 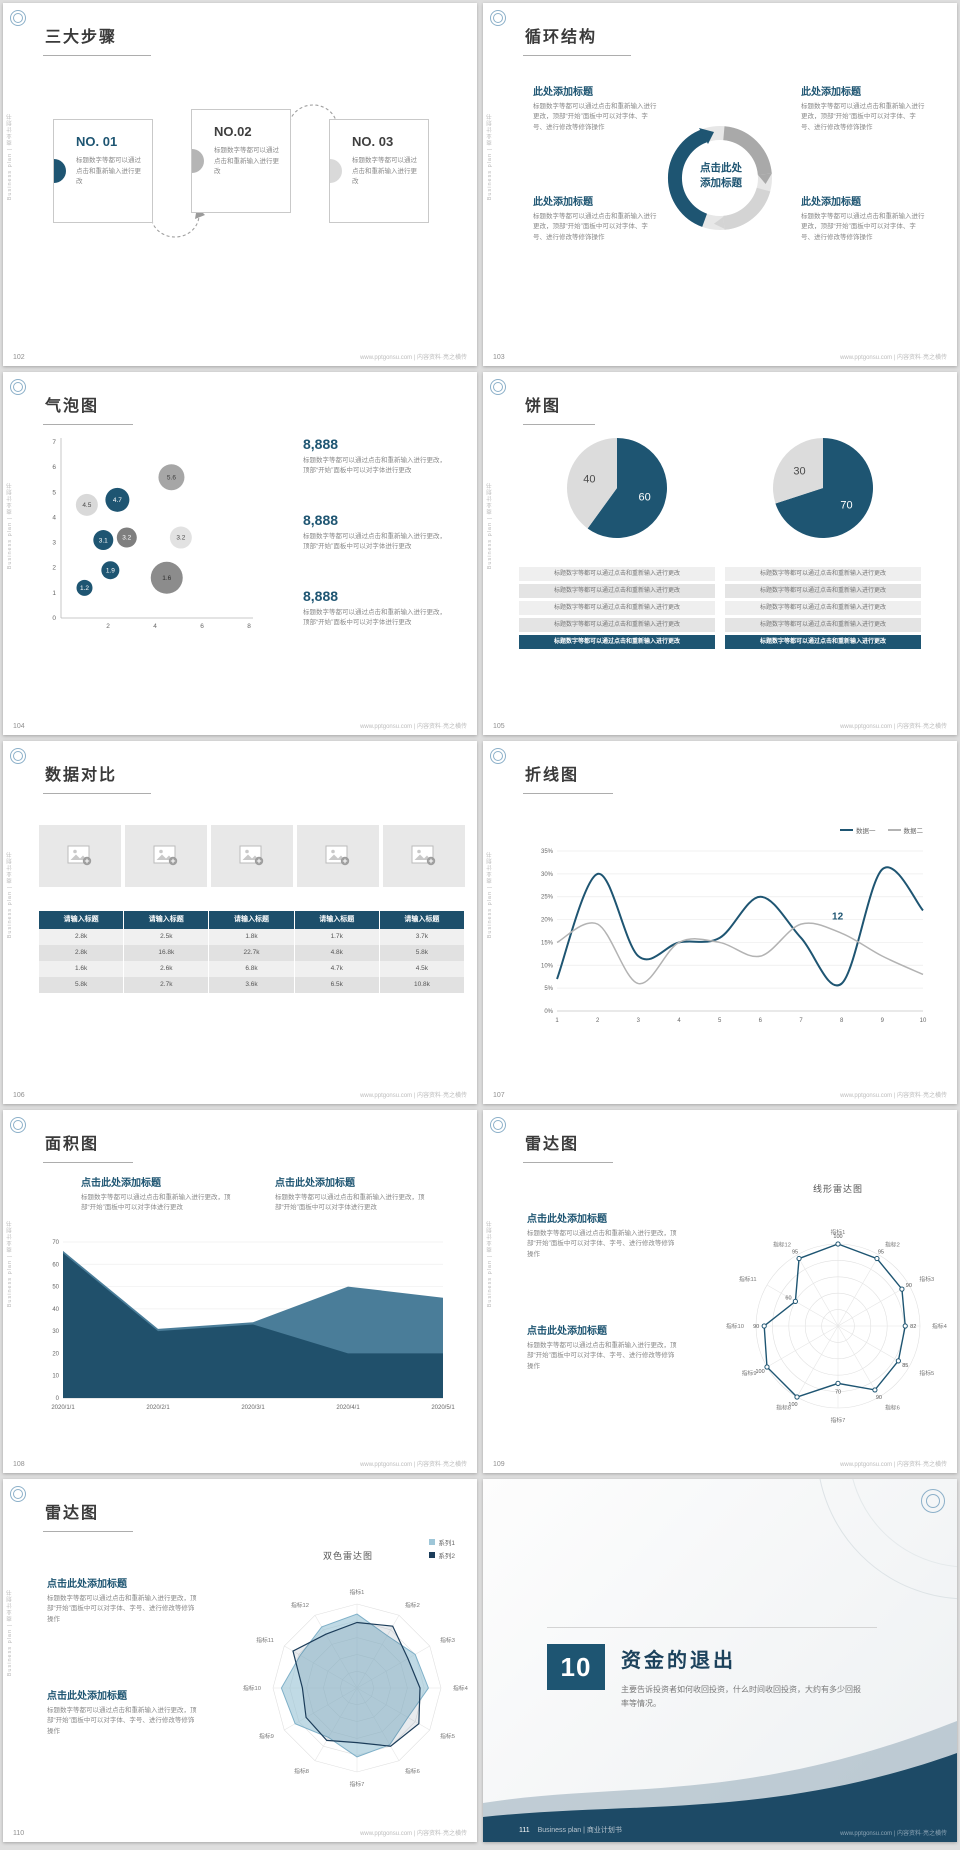 I want to click on svg-text: 20%, so click(x=547, y=921).